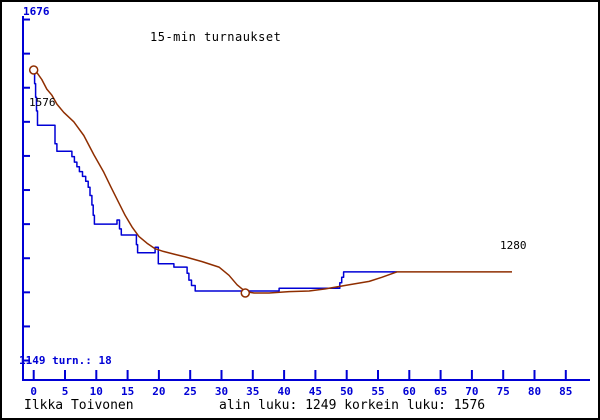 The image size is (600, 420). What do you see at coordinates (79, 405) in the screenshot?
I see `player-name: Ilkka Toivonen` at bounding box center [79, 405].